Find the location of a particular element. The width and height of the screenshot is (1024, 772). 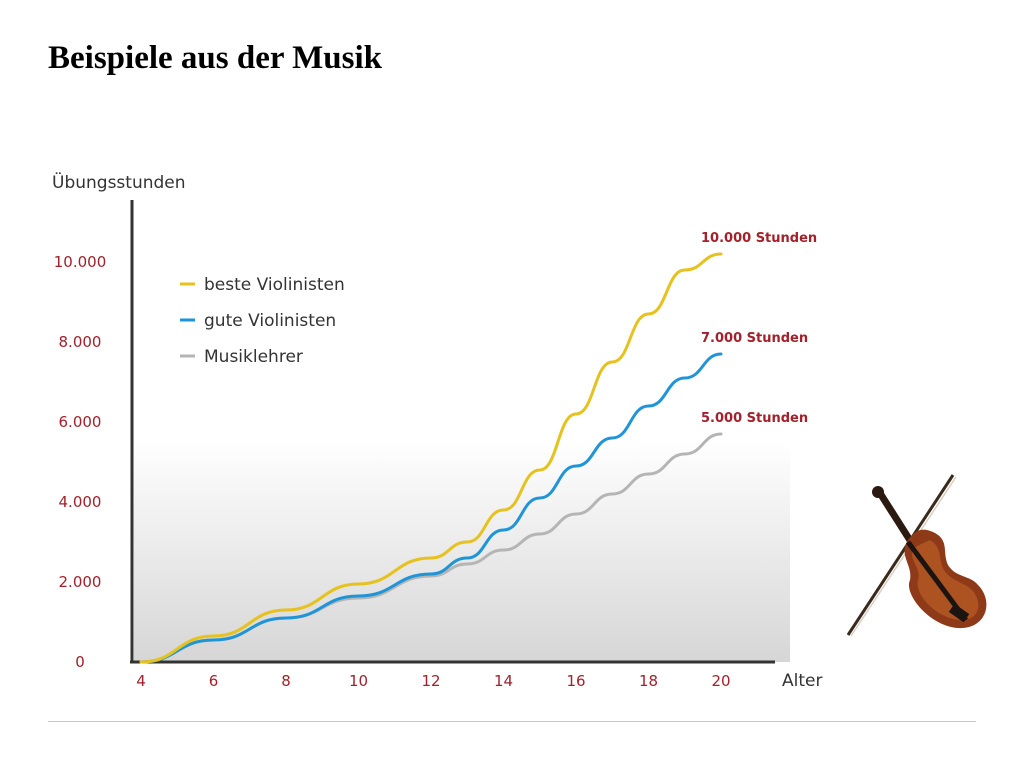

series-end-label-lehrer: 5.000 Stunden is located at coordinates (754, 418).